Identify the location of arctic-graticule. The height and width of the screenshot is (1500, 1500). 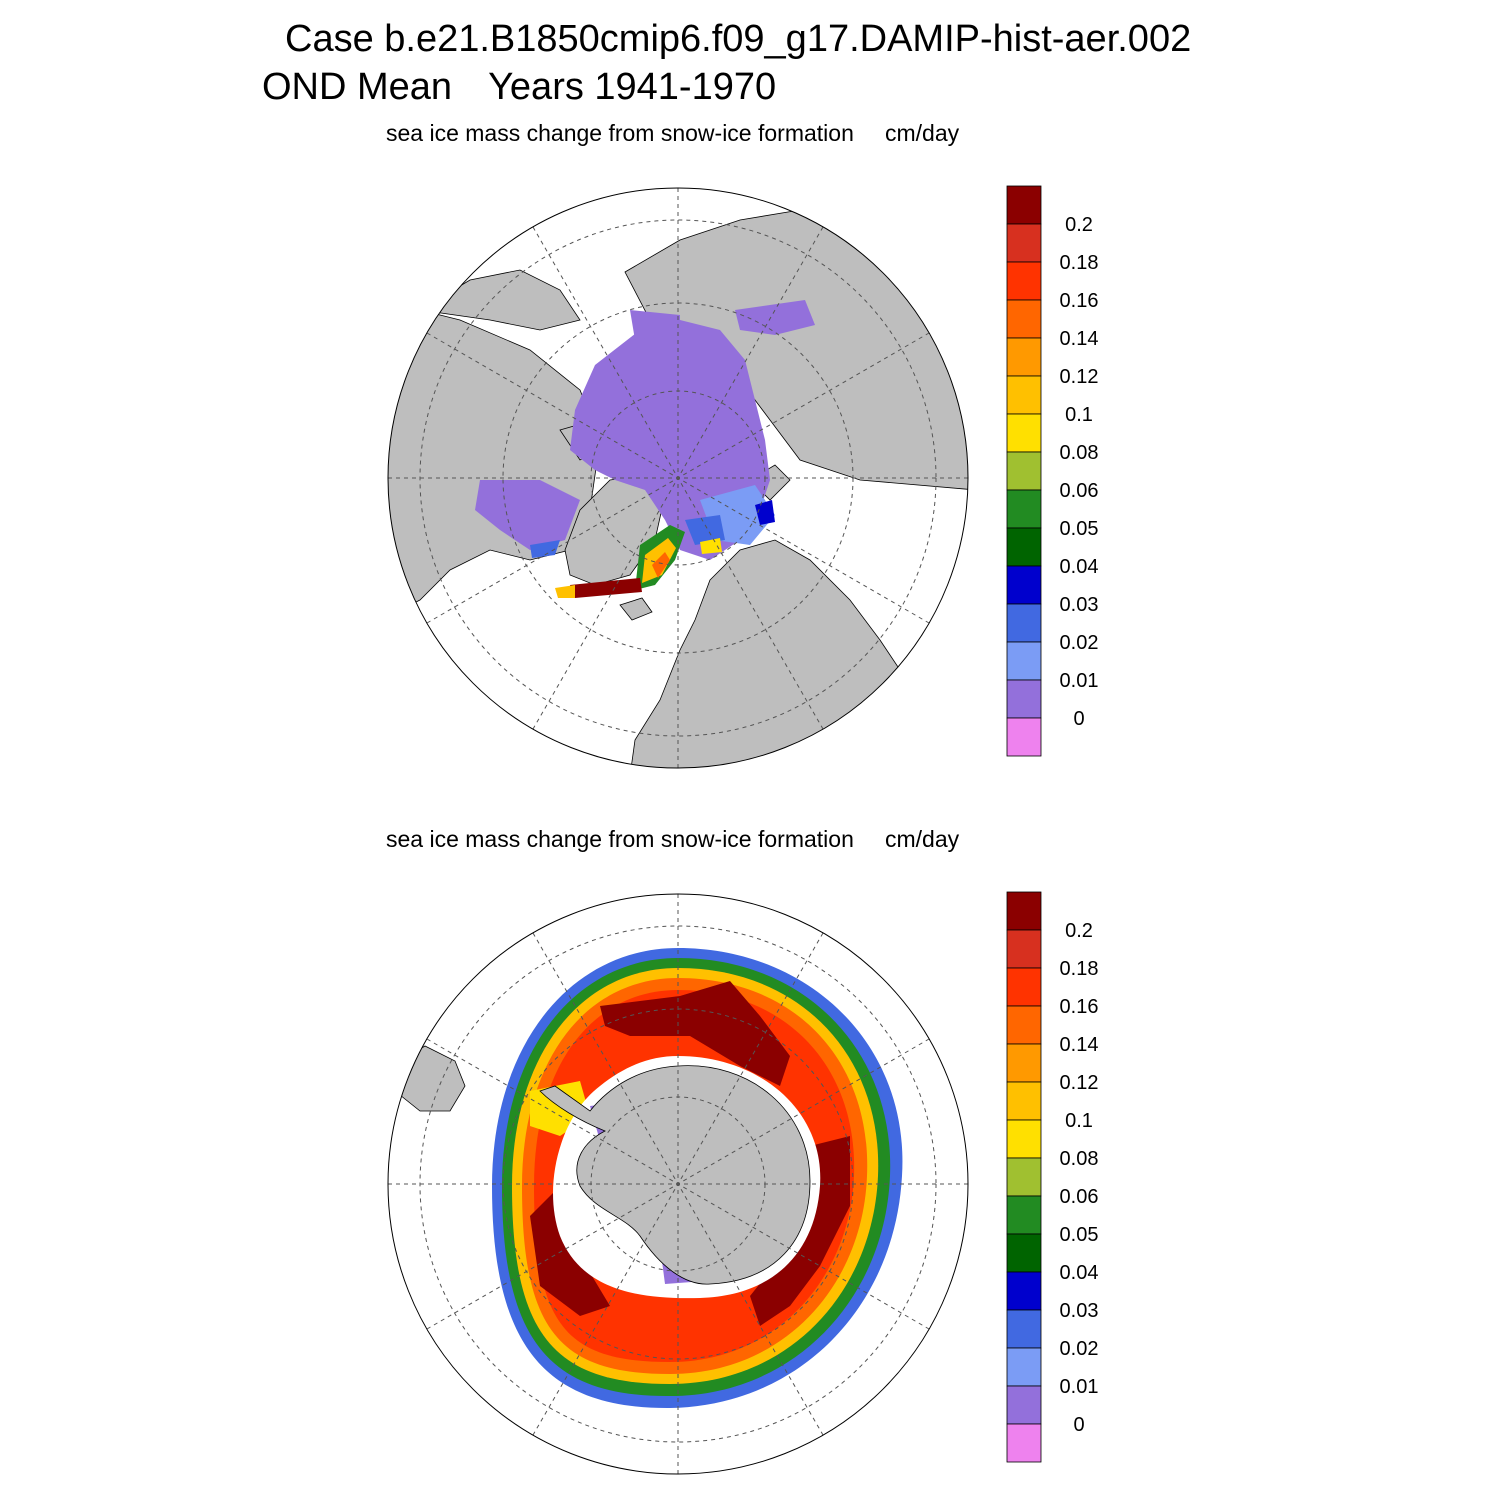
(678, 478).